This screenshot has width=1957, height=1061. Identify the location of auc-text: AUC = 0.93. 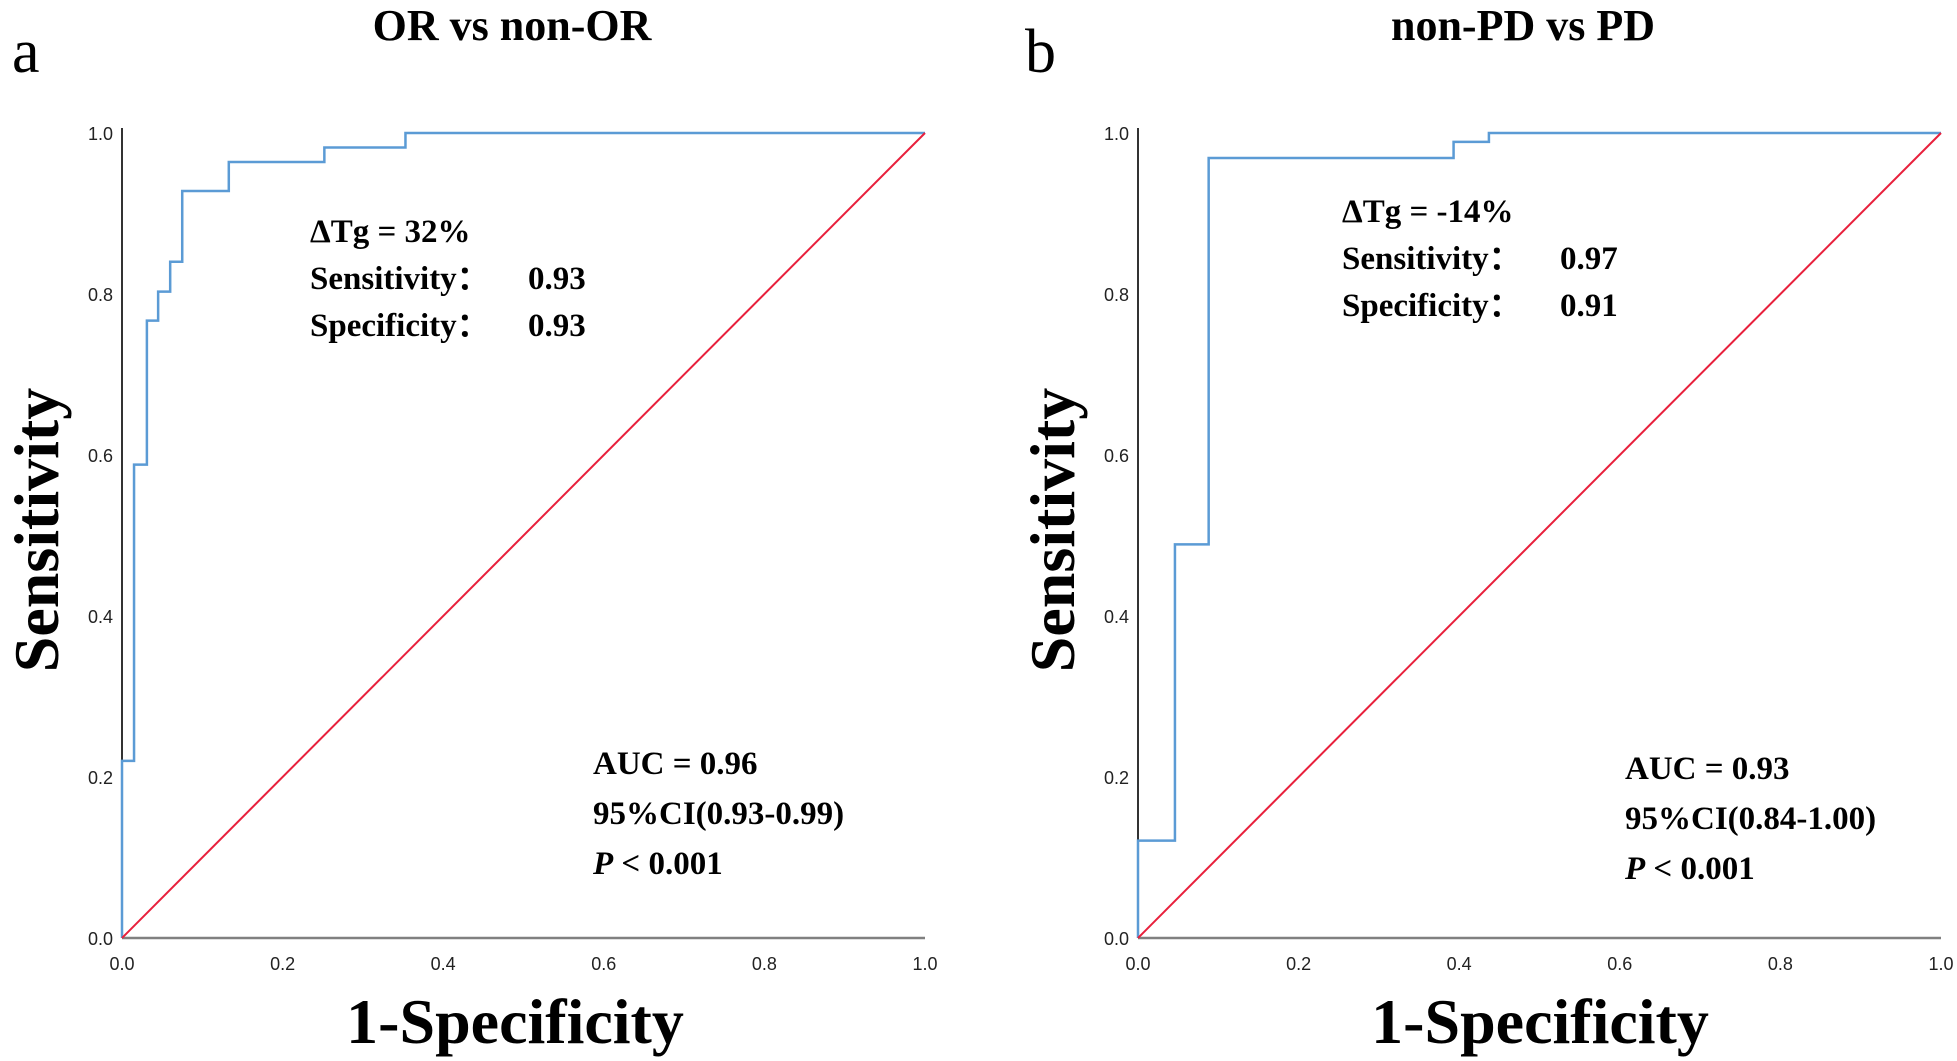
(1707, 769).